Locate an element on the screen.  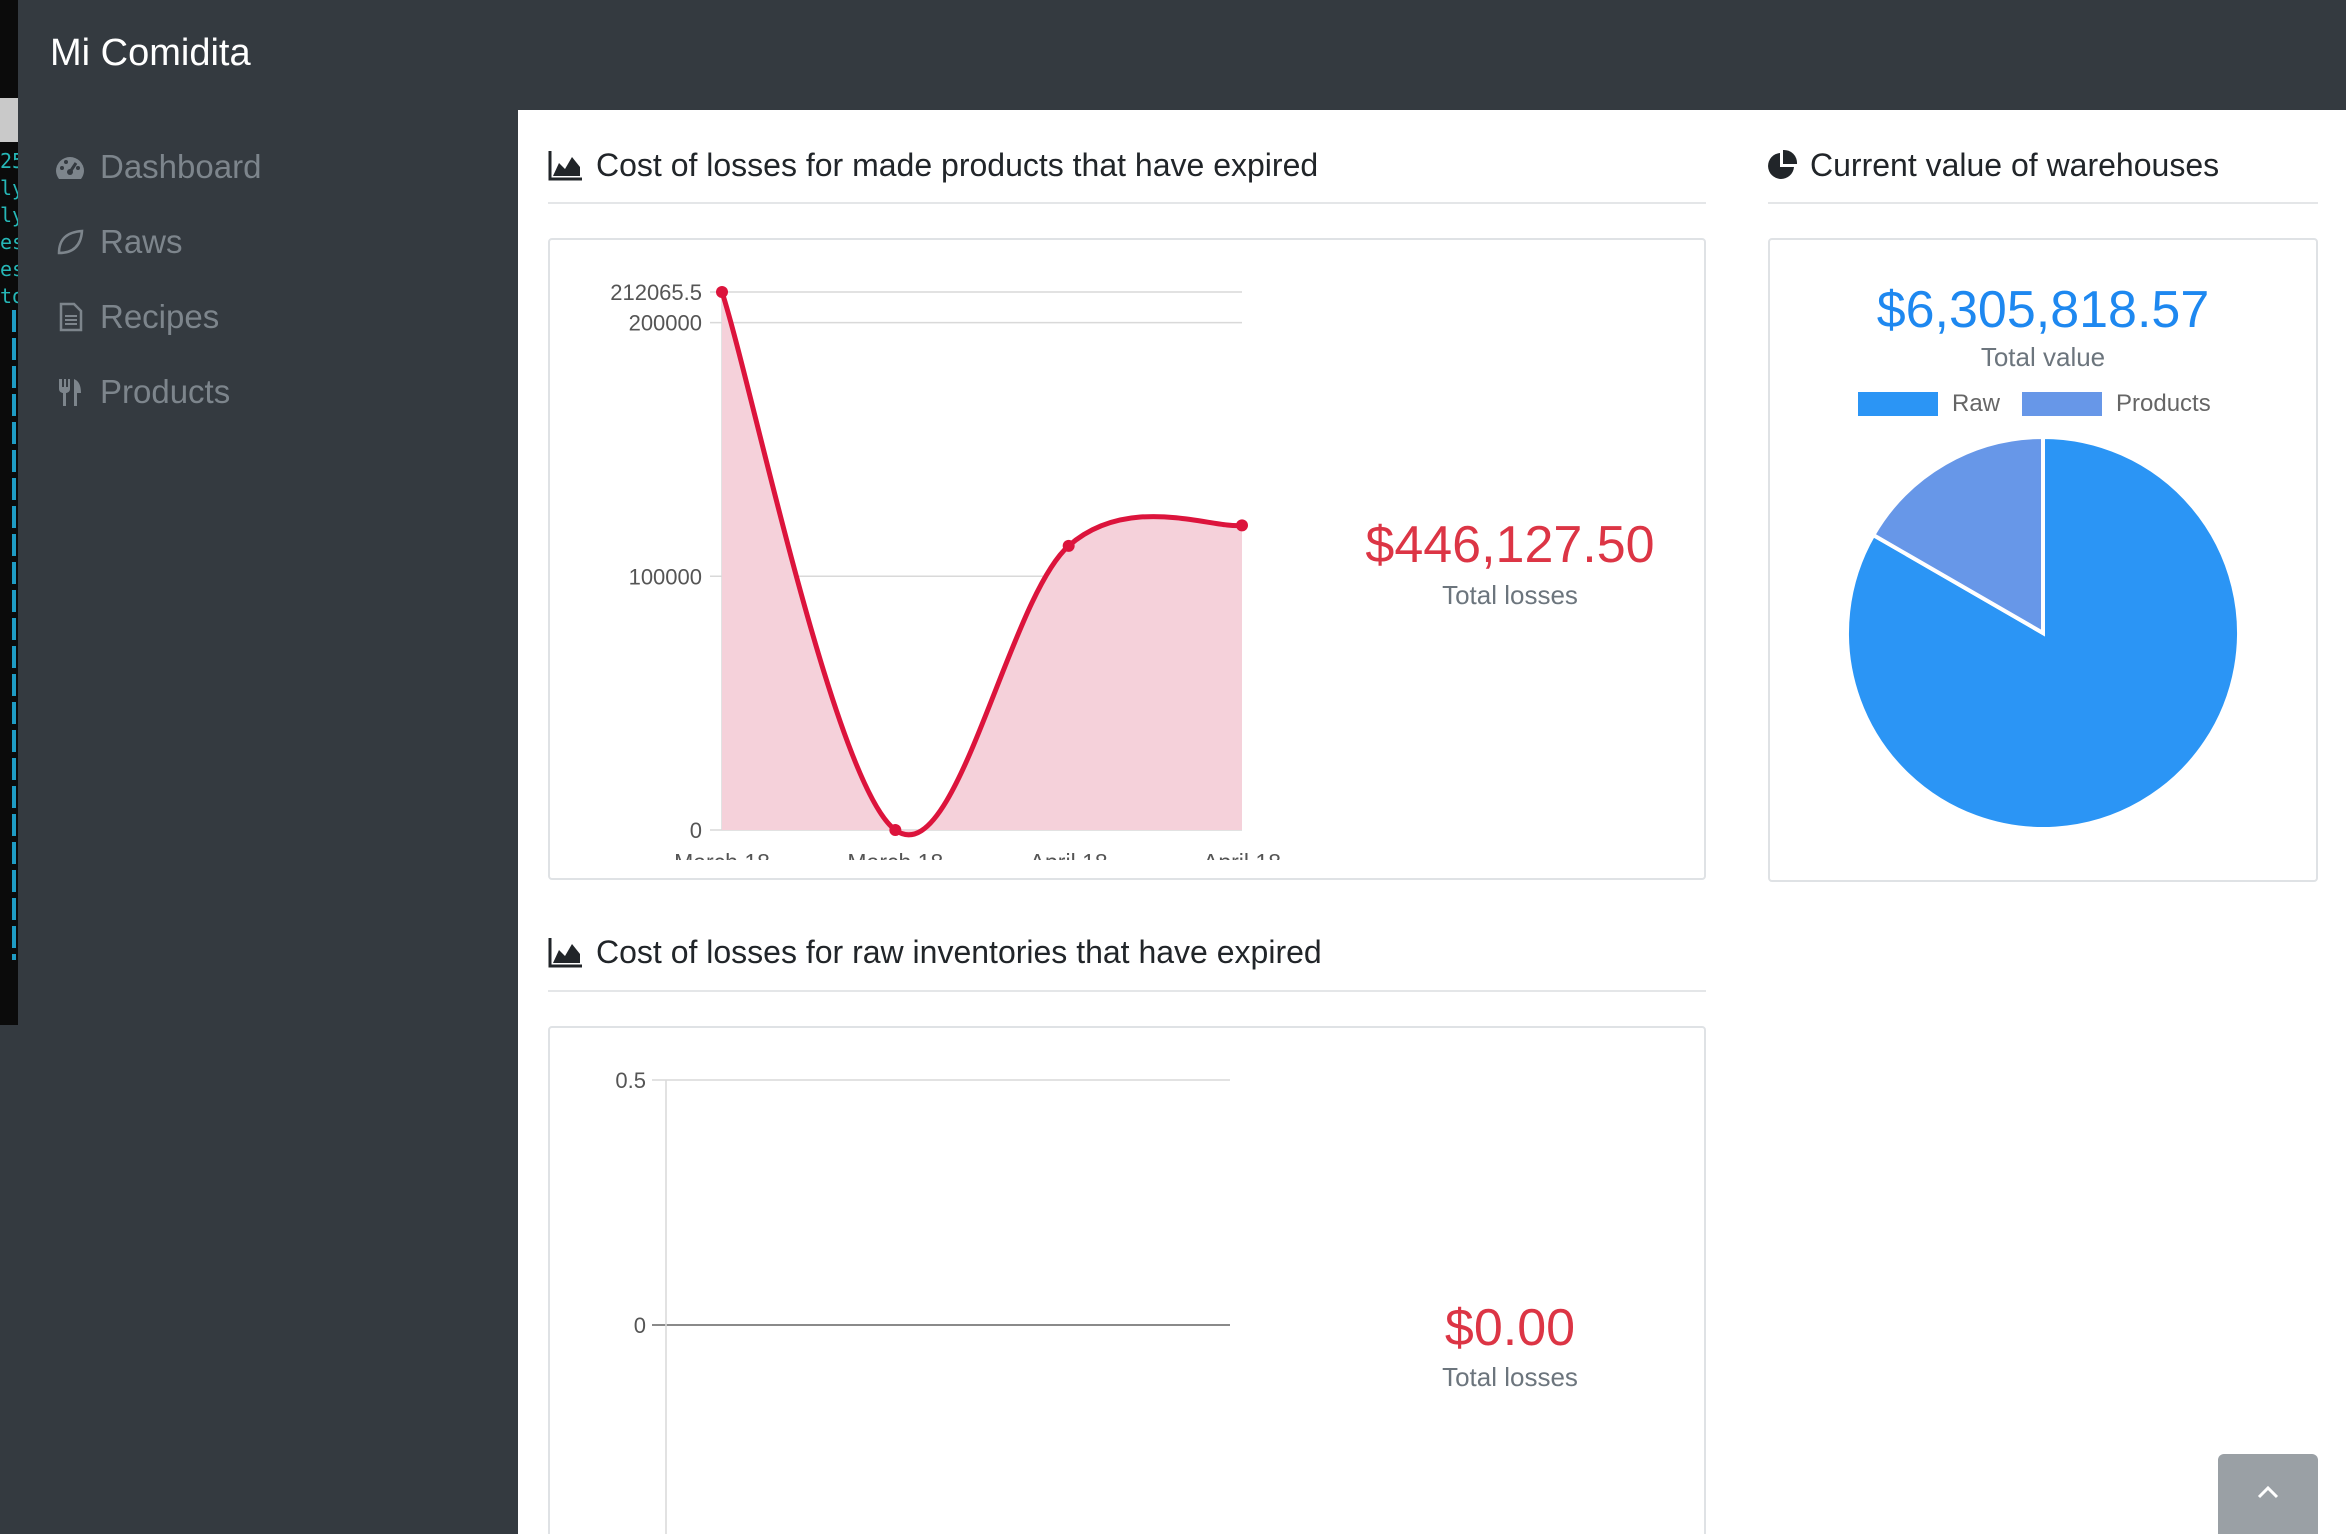
sidebar-item-raws: Raws is located at coordinates (118, 242).